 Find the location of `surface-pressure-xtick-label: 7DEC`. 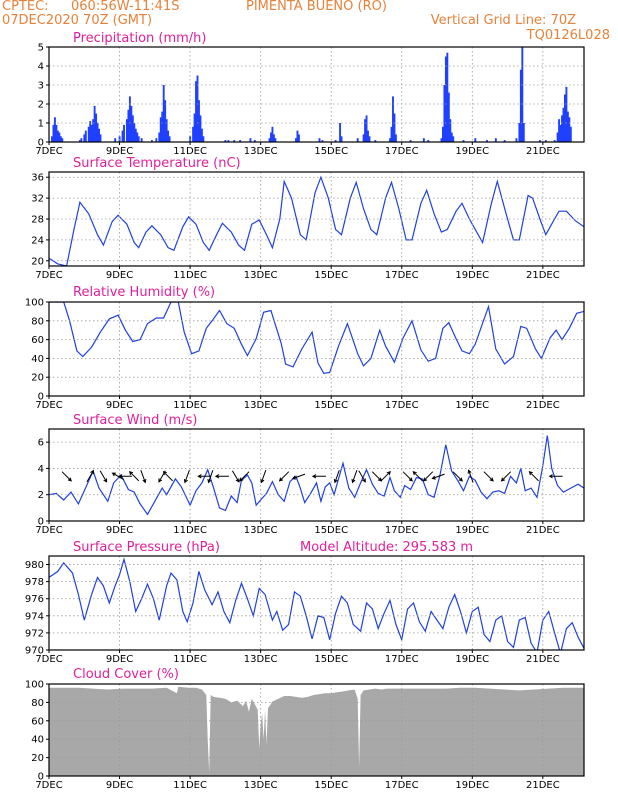

surface-pressure-xtick-label: 7DEC is located at coordinates (48, 659).